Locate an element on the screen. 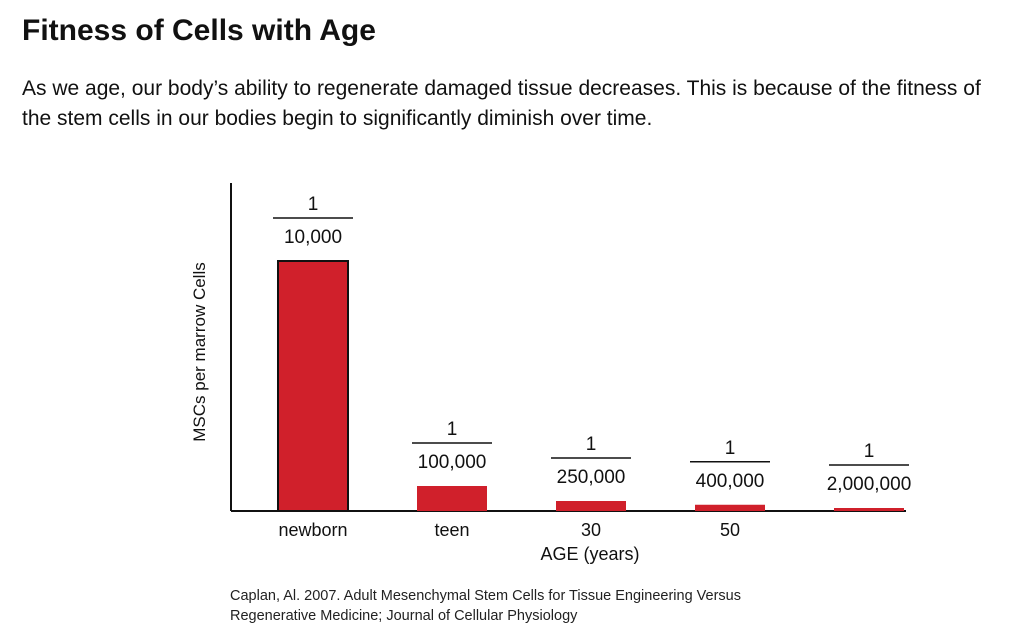  bar-label-denominator: 100,000 is located at coordinates (452, 462).